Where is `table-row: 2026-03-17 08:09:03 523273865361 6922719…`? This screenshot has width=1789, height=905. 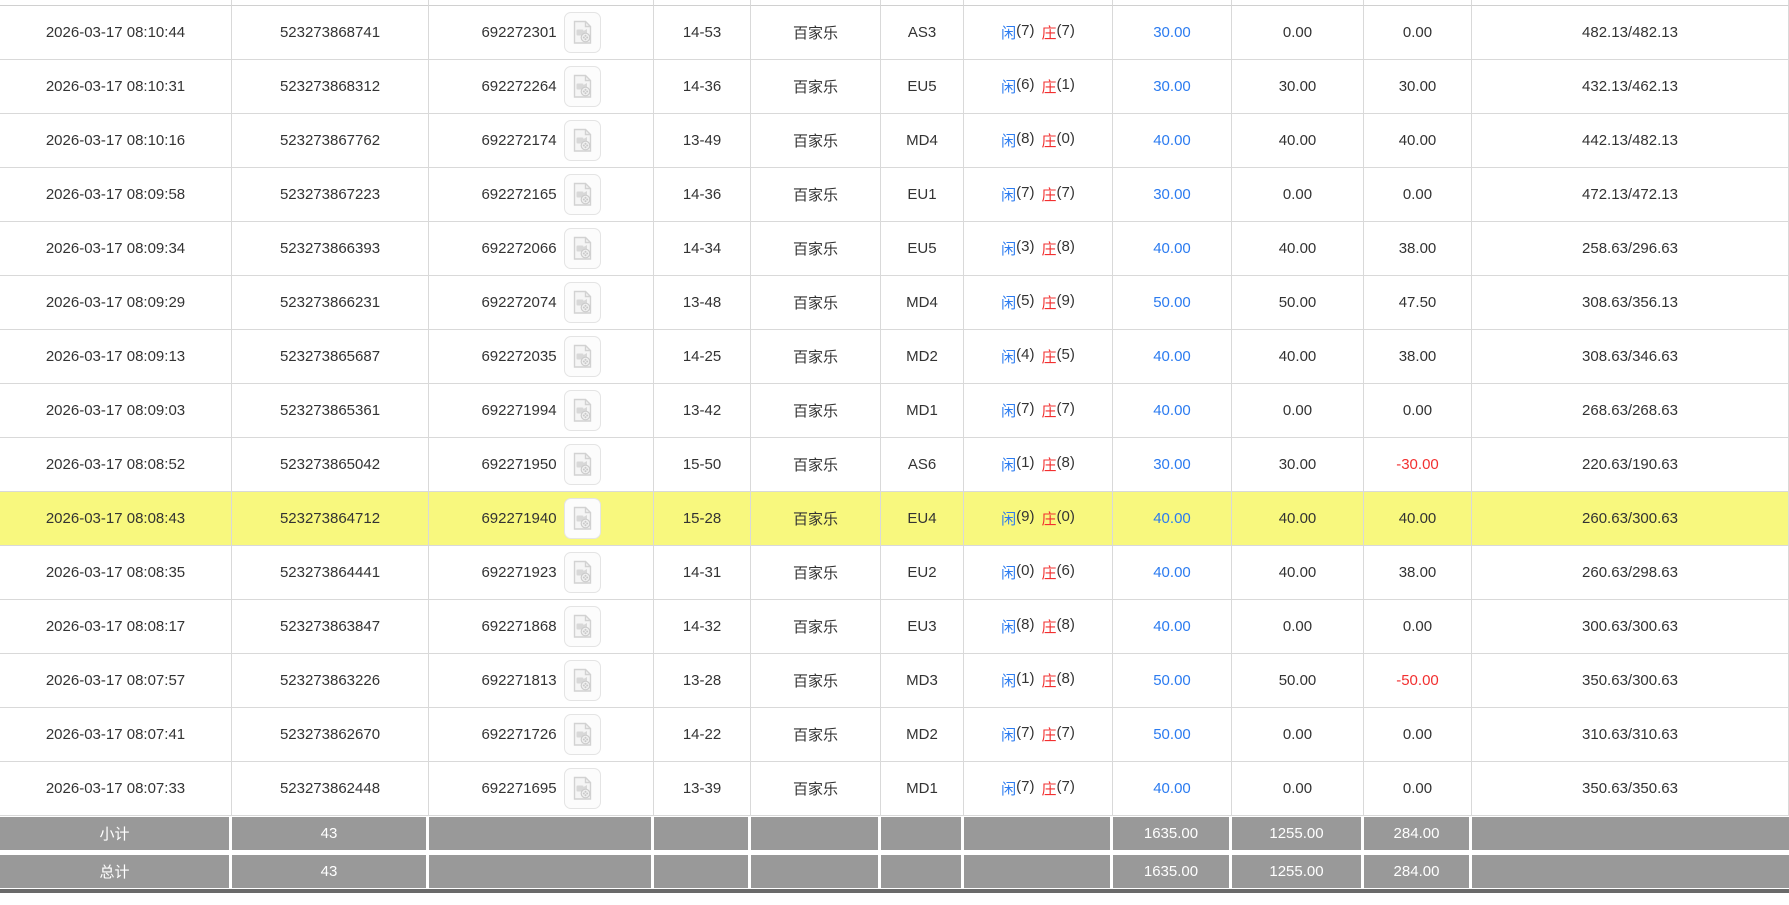
table-row: 2026-03-17 08:09:03 523273865361 6922719… is located at coordinates (894, 411).